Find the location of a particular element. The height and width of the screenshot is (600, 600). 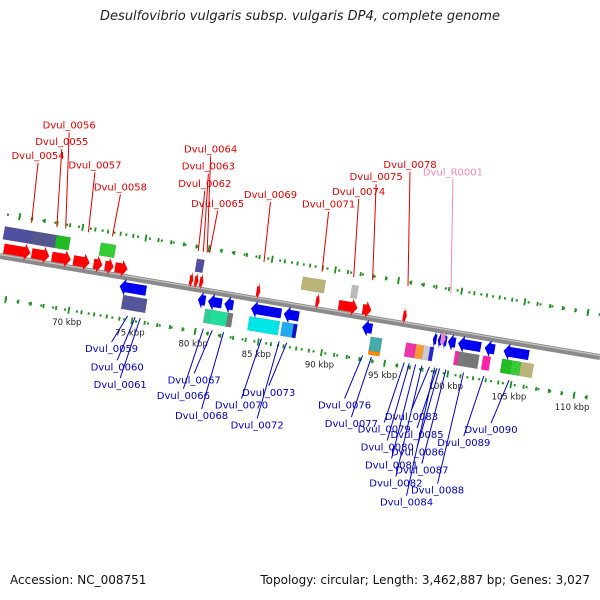

gene-label: Dvul_0081 is located at coordinates (391, 465).